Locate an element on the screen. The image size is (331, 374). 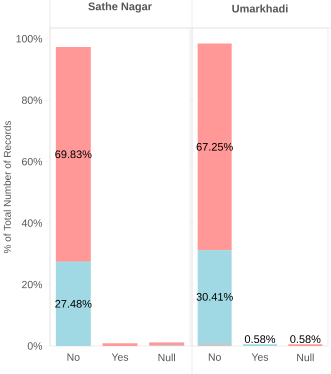
y-tick-label: 60% is located at coordinates (32, 162).